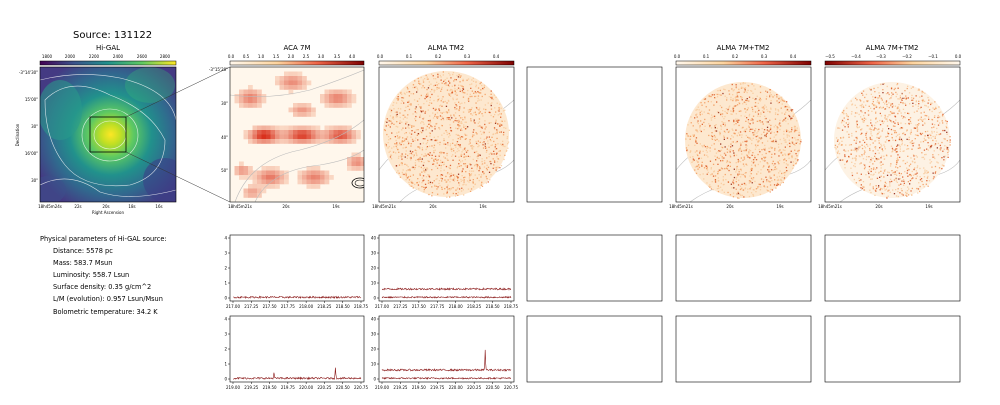 This screenshot has width=1000, height=405. I want to click on ra-ticks: 18h45m24s 22s 20s 18s 16s, so click(100, 206).